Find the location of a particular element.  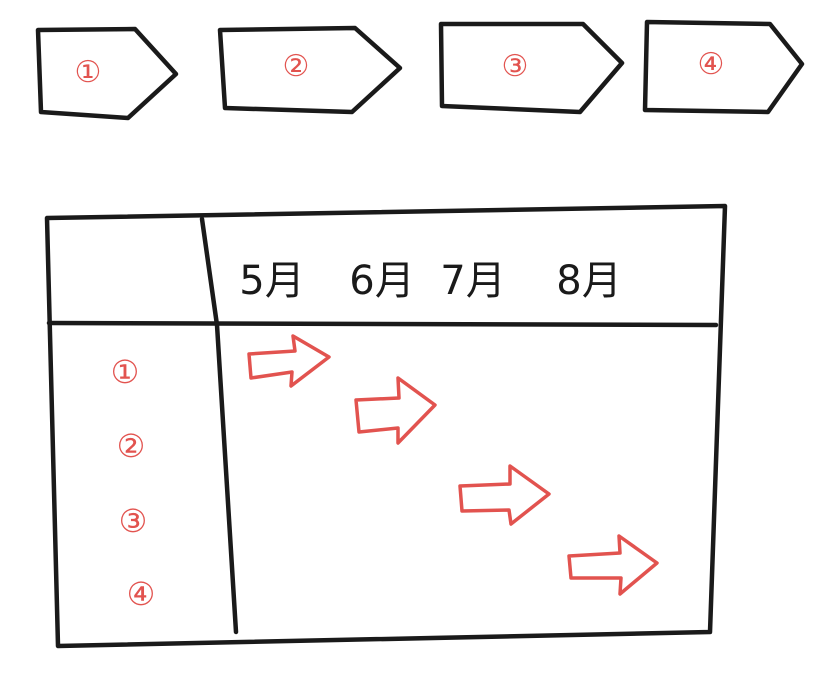

month-header-7: 7月 is located at coordinates (472, 281).